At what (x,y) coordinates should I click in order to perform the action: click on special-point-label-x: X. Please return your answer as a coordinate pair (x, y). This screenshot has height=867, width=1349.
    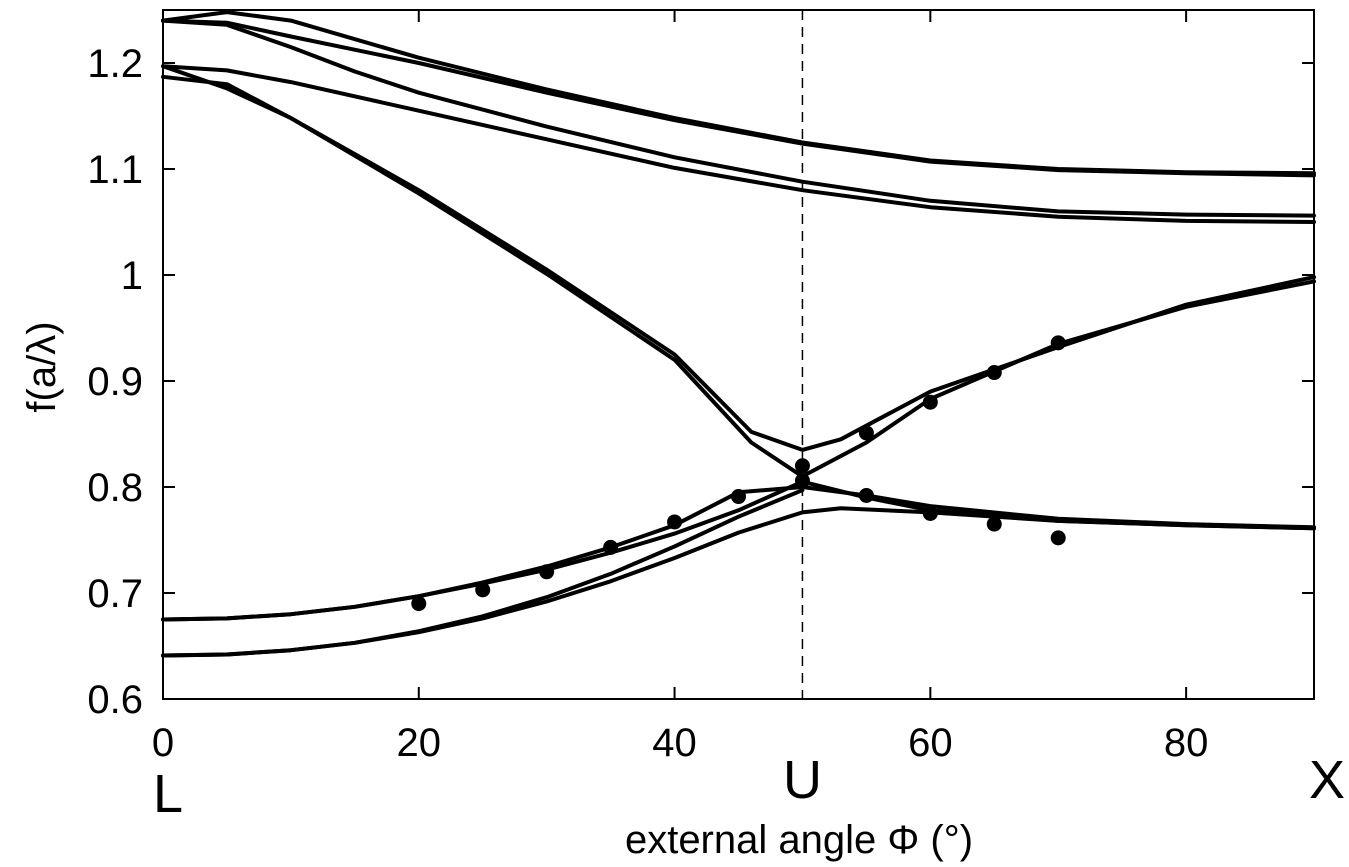
    Looking at the image, I should click on (1327, 780).